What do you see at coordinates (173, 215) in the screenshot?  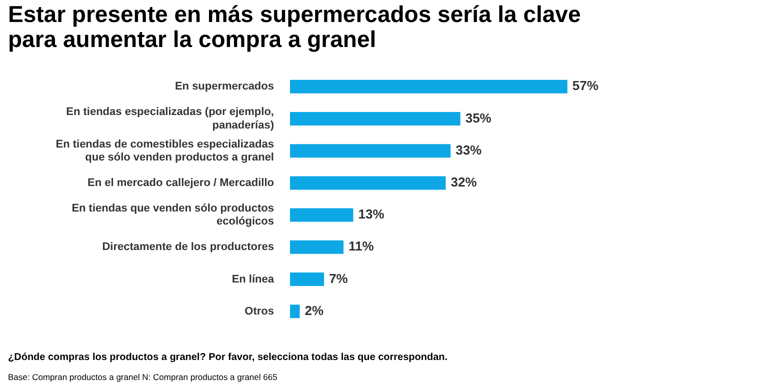 I see `y-tick-label: En tiendas que venden sólo productos ecológicos` at bounding box center [173, 215].